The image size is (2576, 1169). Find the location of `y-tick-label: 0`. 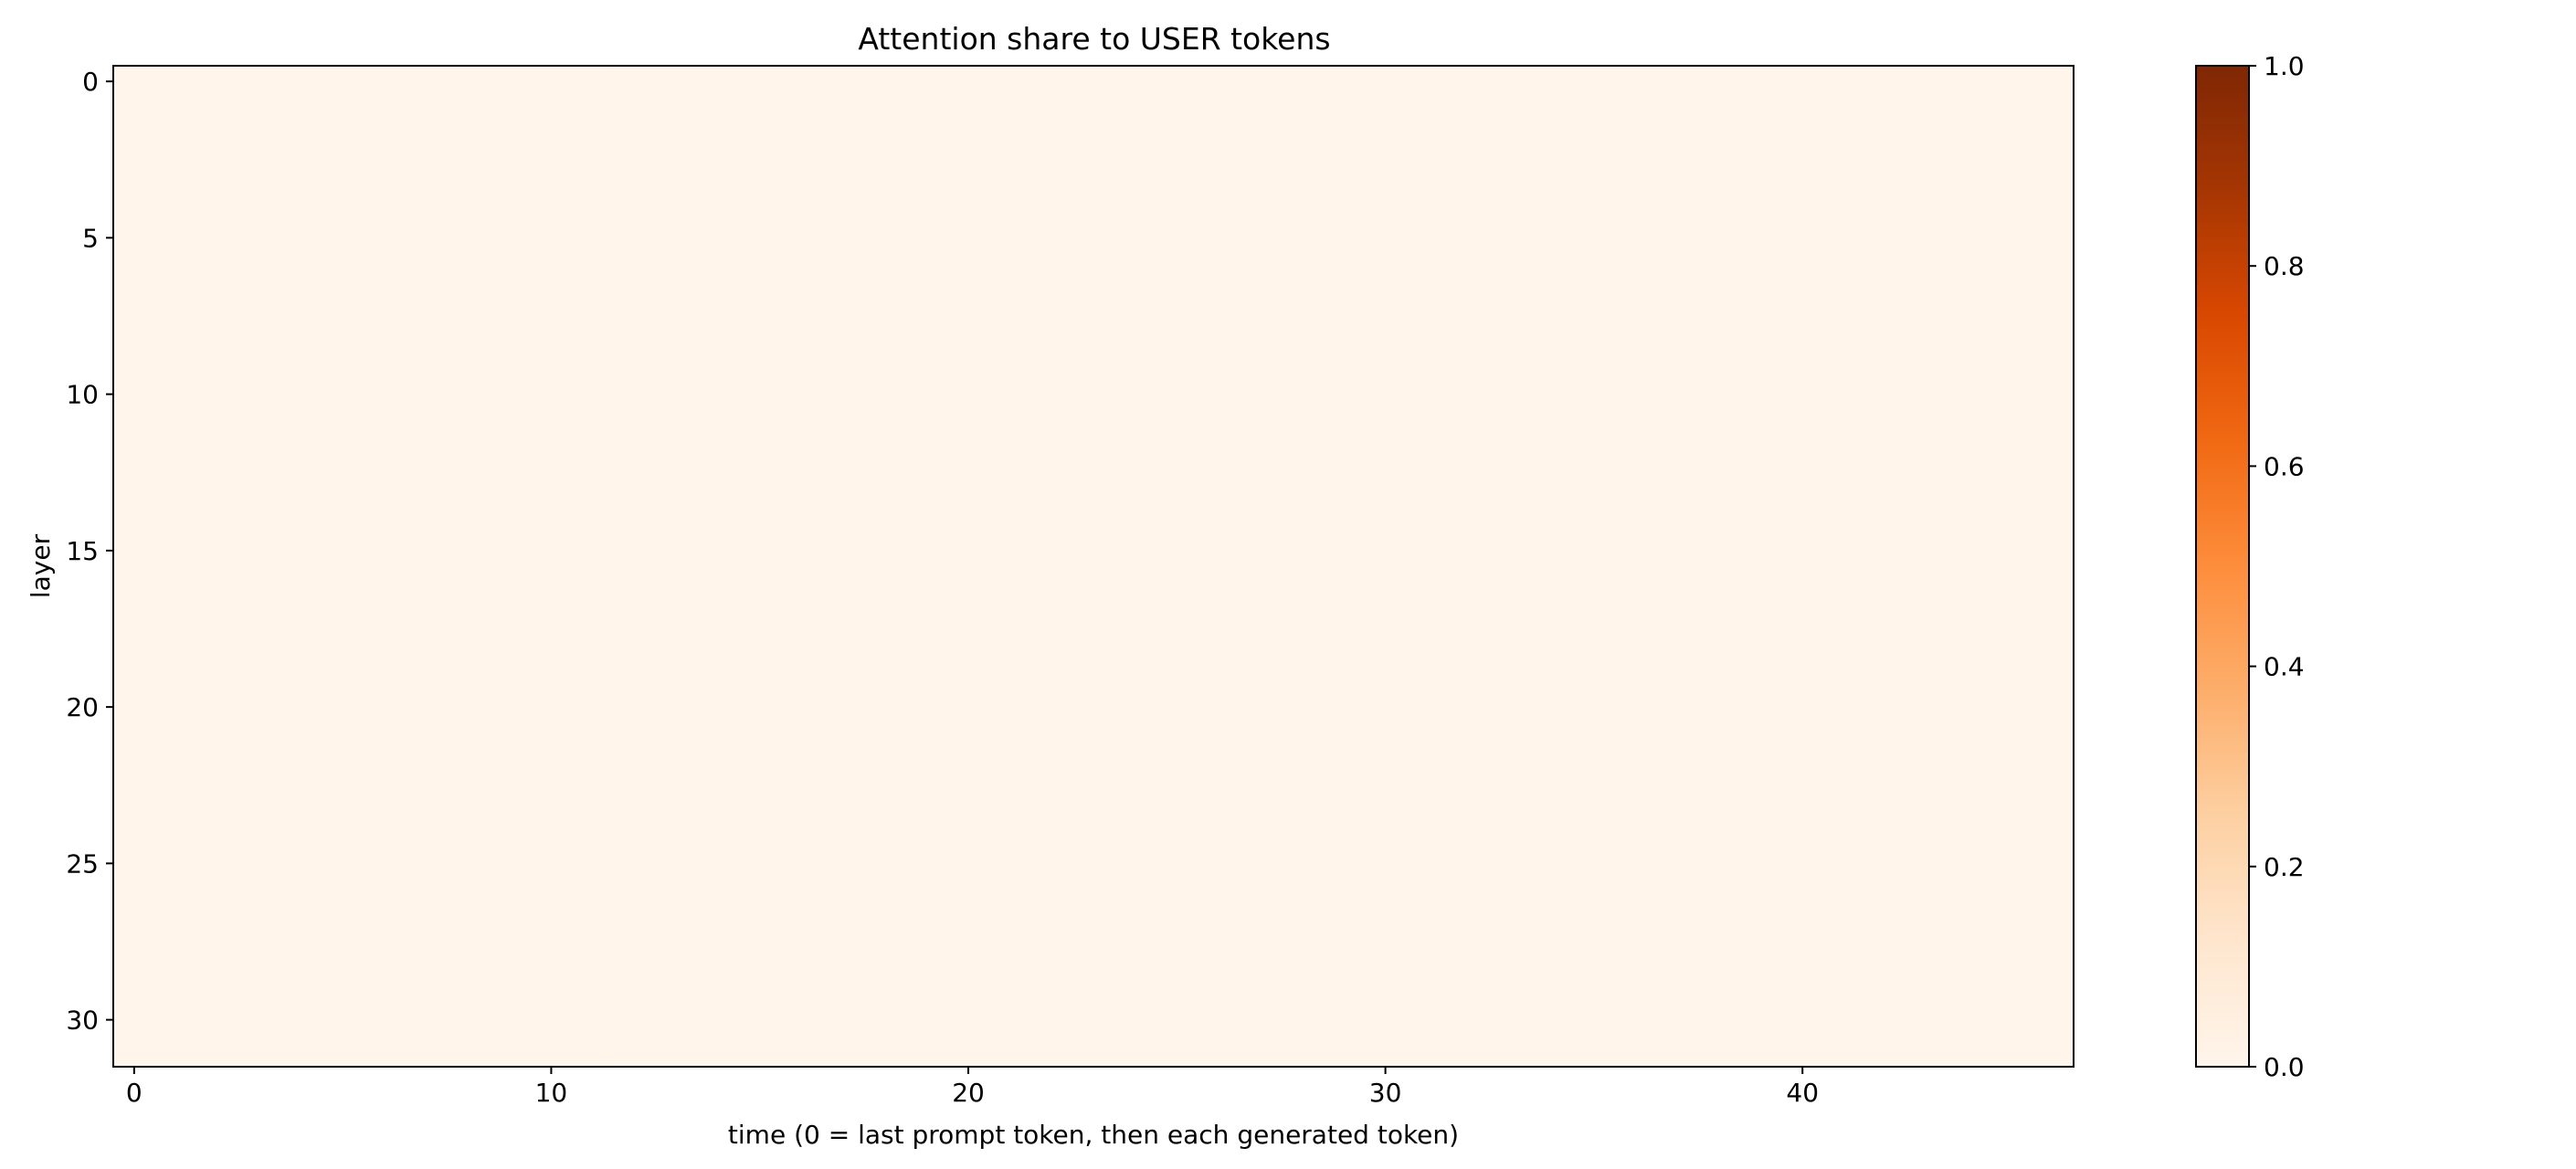

y-tick-label: 0 is located at coordinates (90, 82).